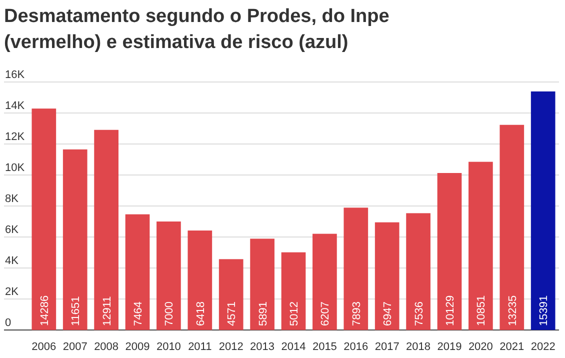 The height and width of the screenshot is (358, 565). I want to click on data-label: 6418, so click(200, 314).